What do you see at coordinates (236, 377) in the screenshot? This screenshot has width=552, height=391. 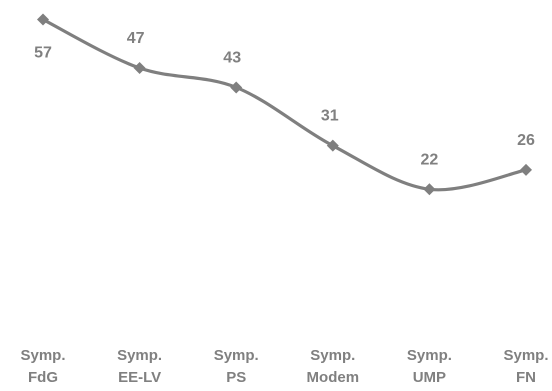 I see `category-tick-line: PS` at bounding box center [236, 377].